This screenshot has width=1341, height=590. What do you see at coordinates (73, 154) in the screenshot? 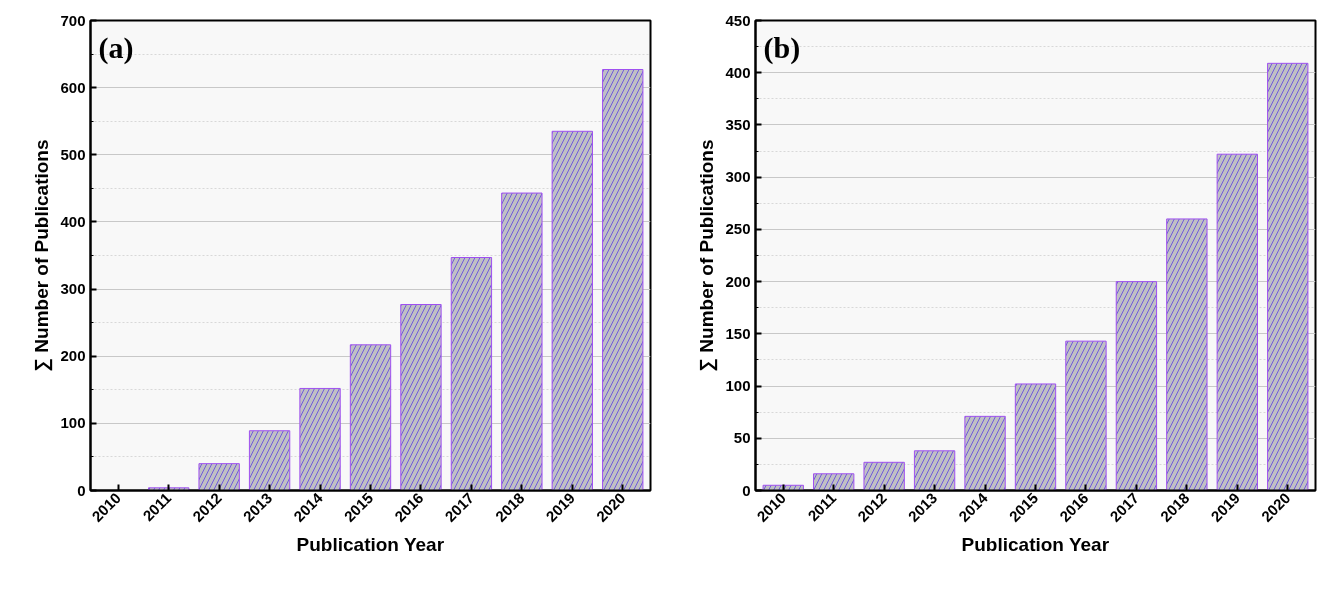
I see `y-tick-label: 500` at bounding box center [73, 154].